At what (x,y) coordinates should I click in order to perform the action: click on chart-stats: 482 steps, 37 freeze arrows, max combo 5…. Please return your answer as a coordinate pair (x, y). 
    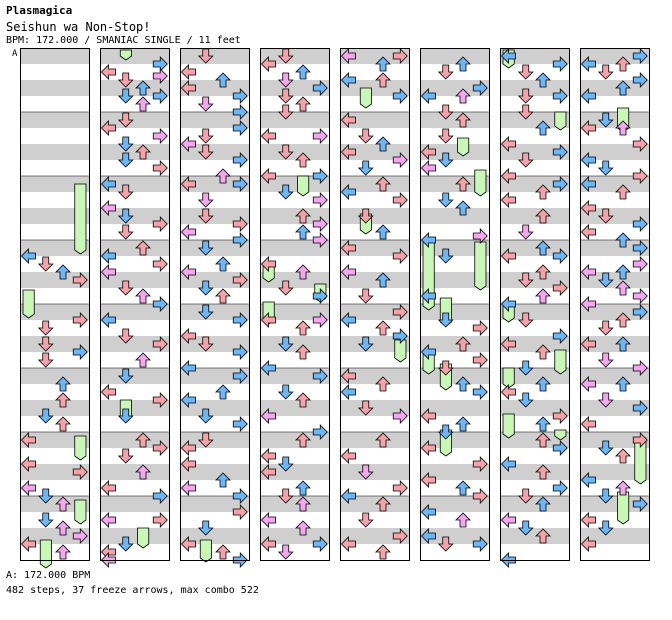
    Looking at the image, I should click on (132, 590).